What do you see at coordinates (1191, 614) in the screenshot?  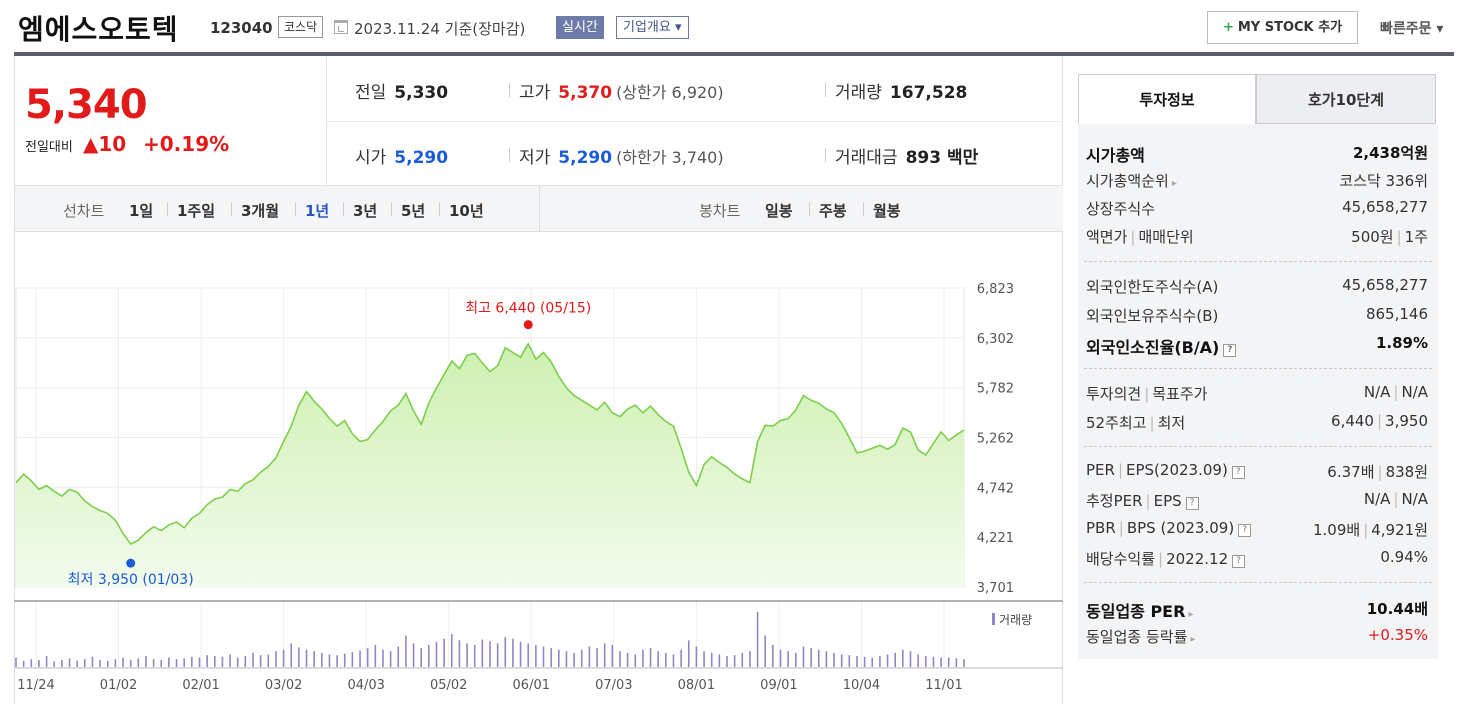 I see `arrow-right-icon: ▸` at bounding box center [1191, 614].